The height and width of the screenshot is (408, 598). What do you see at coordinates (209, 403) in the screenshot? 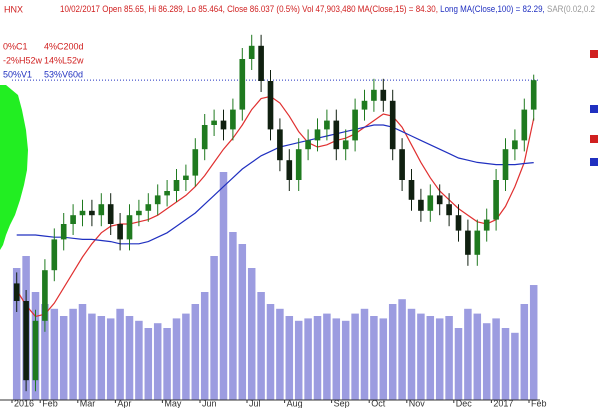
I see `x-tick-label: Jun` at bounding box center [209, 403].